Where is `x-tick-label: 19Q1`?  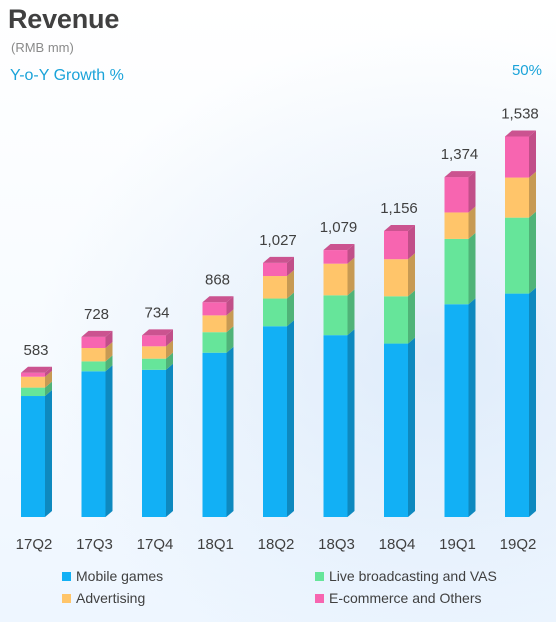 x-tick-label: 19Q1 is located at coordinates (457, 544).